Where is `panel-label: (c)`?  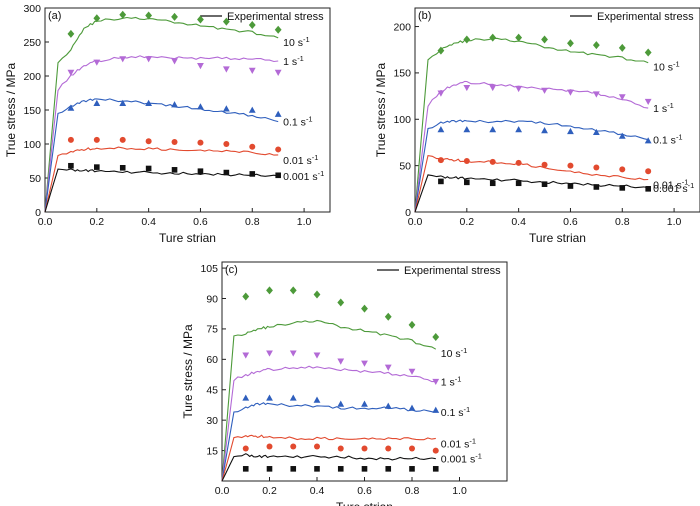 panel-label: (c) is located at coordinates (231, 270).